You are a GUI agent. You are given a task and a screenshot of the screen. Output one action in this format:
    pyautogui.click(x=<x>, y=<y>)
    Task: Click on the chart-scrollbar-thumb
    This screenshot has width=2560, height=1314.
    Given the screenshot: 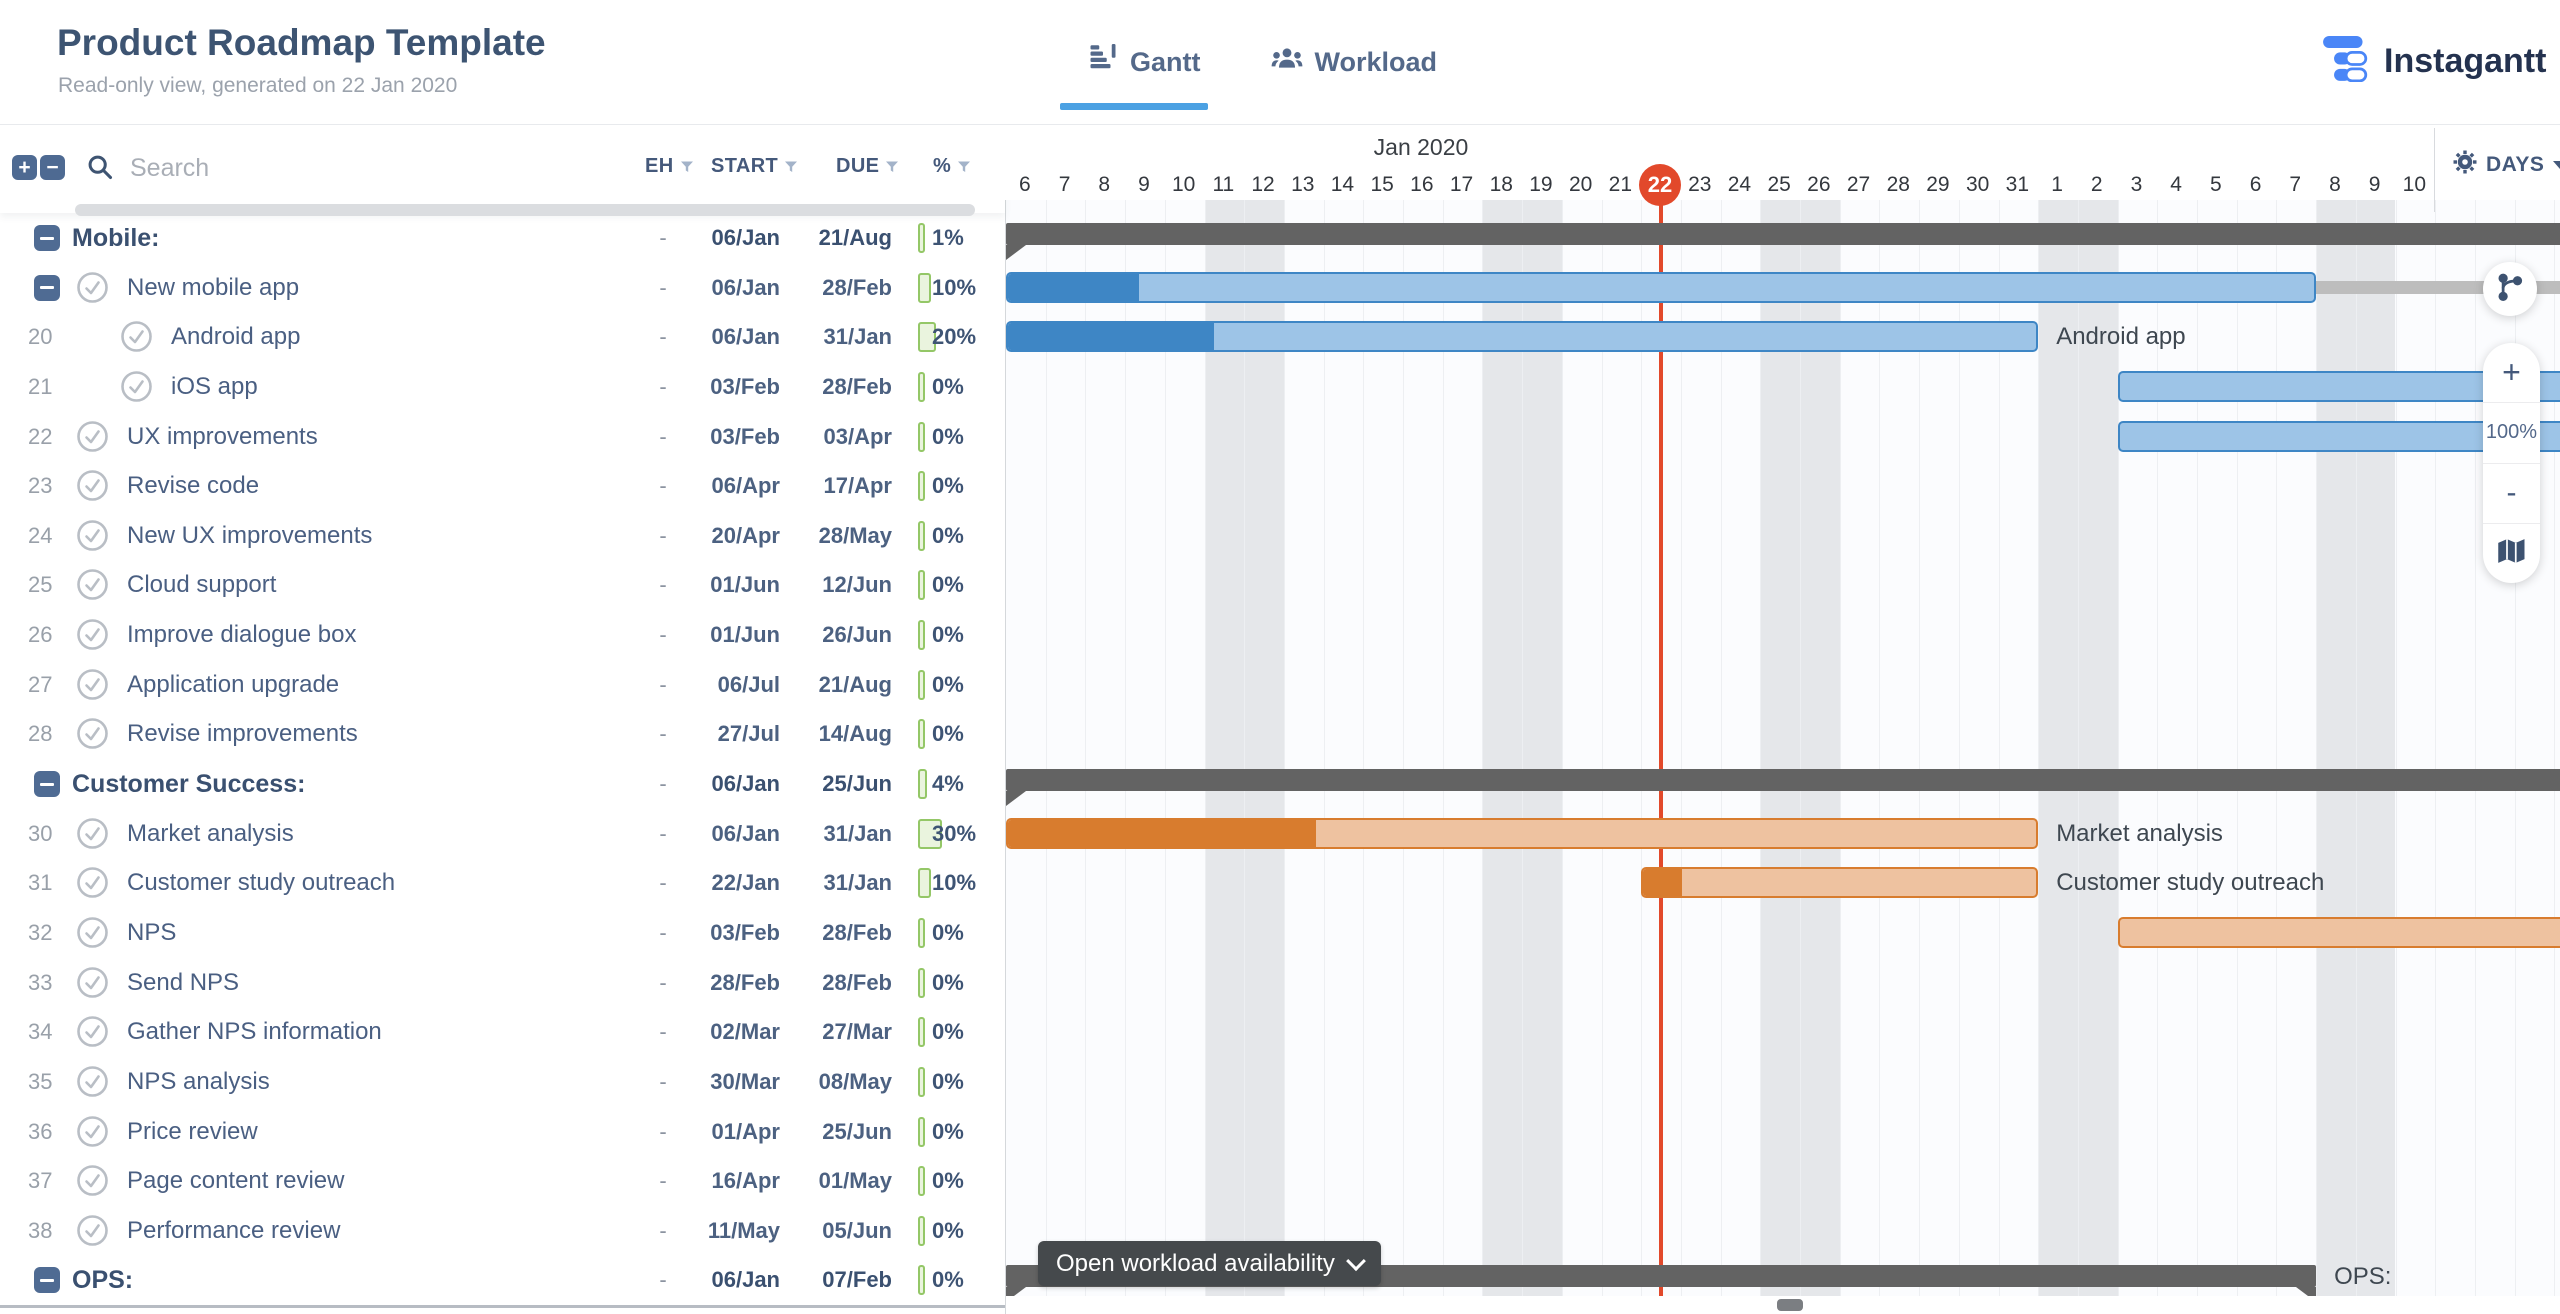 What is the action you would take?
    pyautogui.click(x=1790, y=1305)
    